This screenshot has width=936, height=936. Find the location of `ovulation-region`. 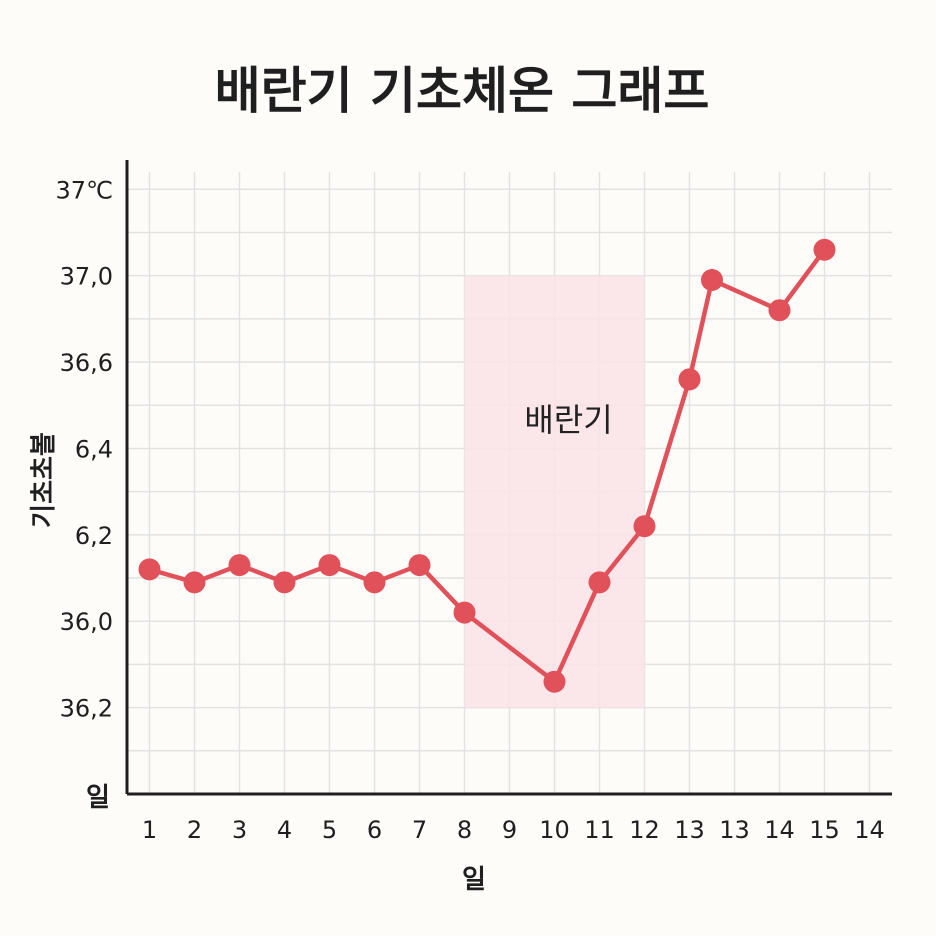

ovulation-region is located at coordinates (554, 491).